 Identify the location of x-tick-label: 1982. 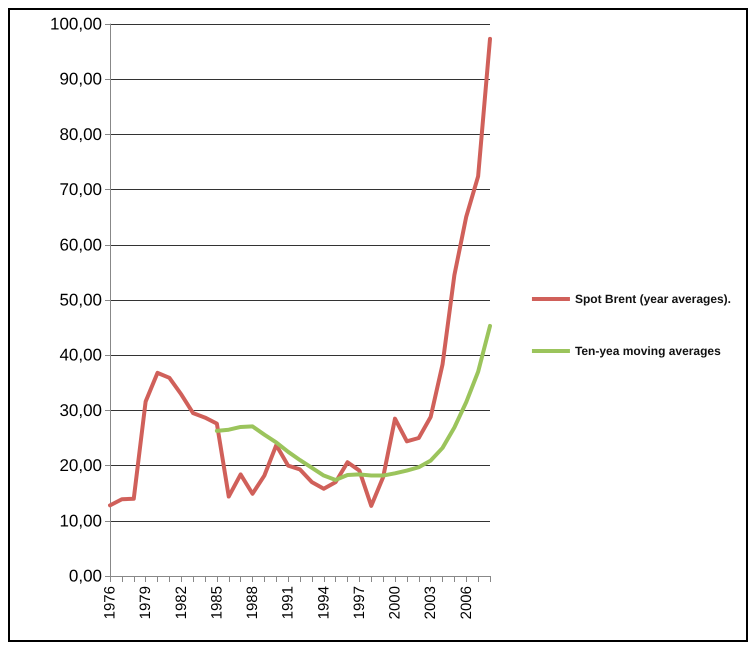
(181, 603).